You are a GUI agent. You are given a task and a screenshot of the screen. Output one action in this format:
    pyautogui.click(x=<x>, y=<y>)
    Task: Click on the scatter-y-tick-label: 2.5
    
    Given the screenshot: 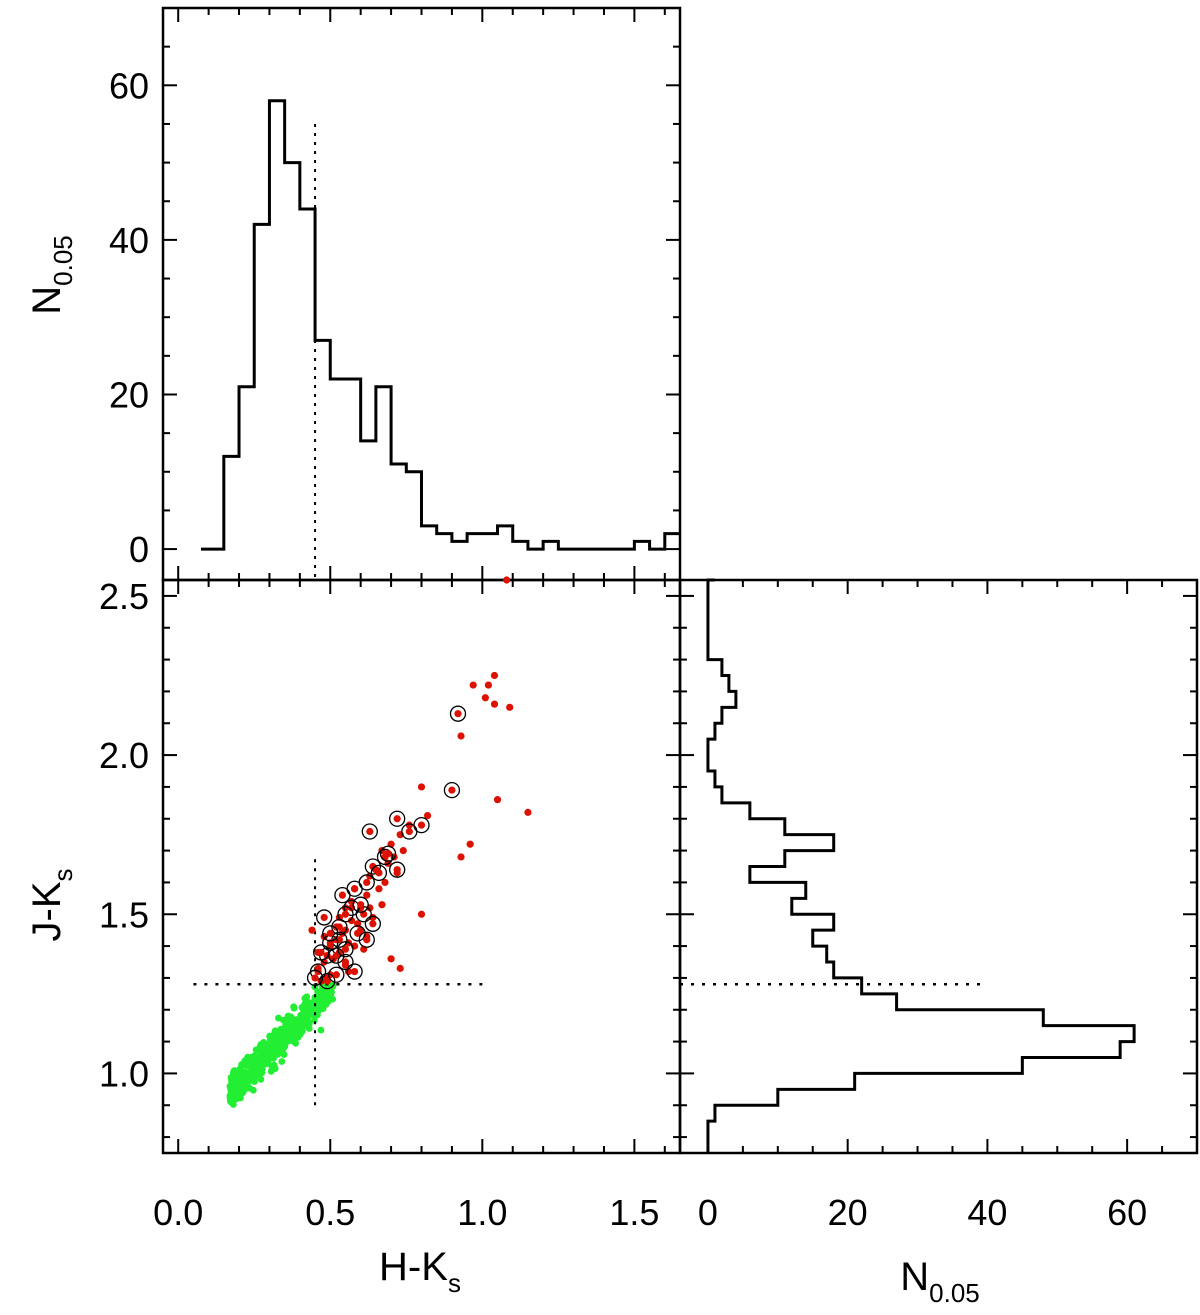 What is the action you would take?
    pyautogui.click(x=124, y=596)
    